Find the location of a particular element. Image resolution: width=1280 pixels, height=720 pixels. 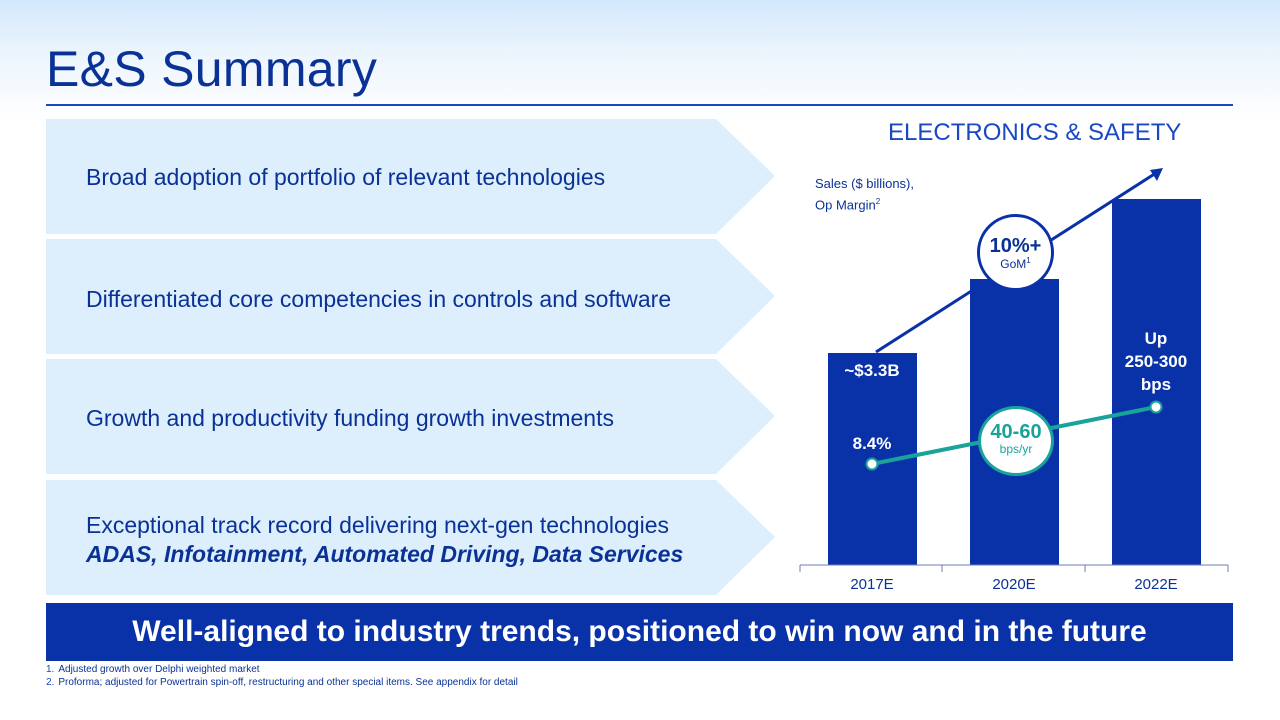

segment-title: ELECTRONICS & SAFETY is located at coordinates (1035, 132).